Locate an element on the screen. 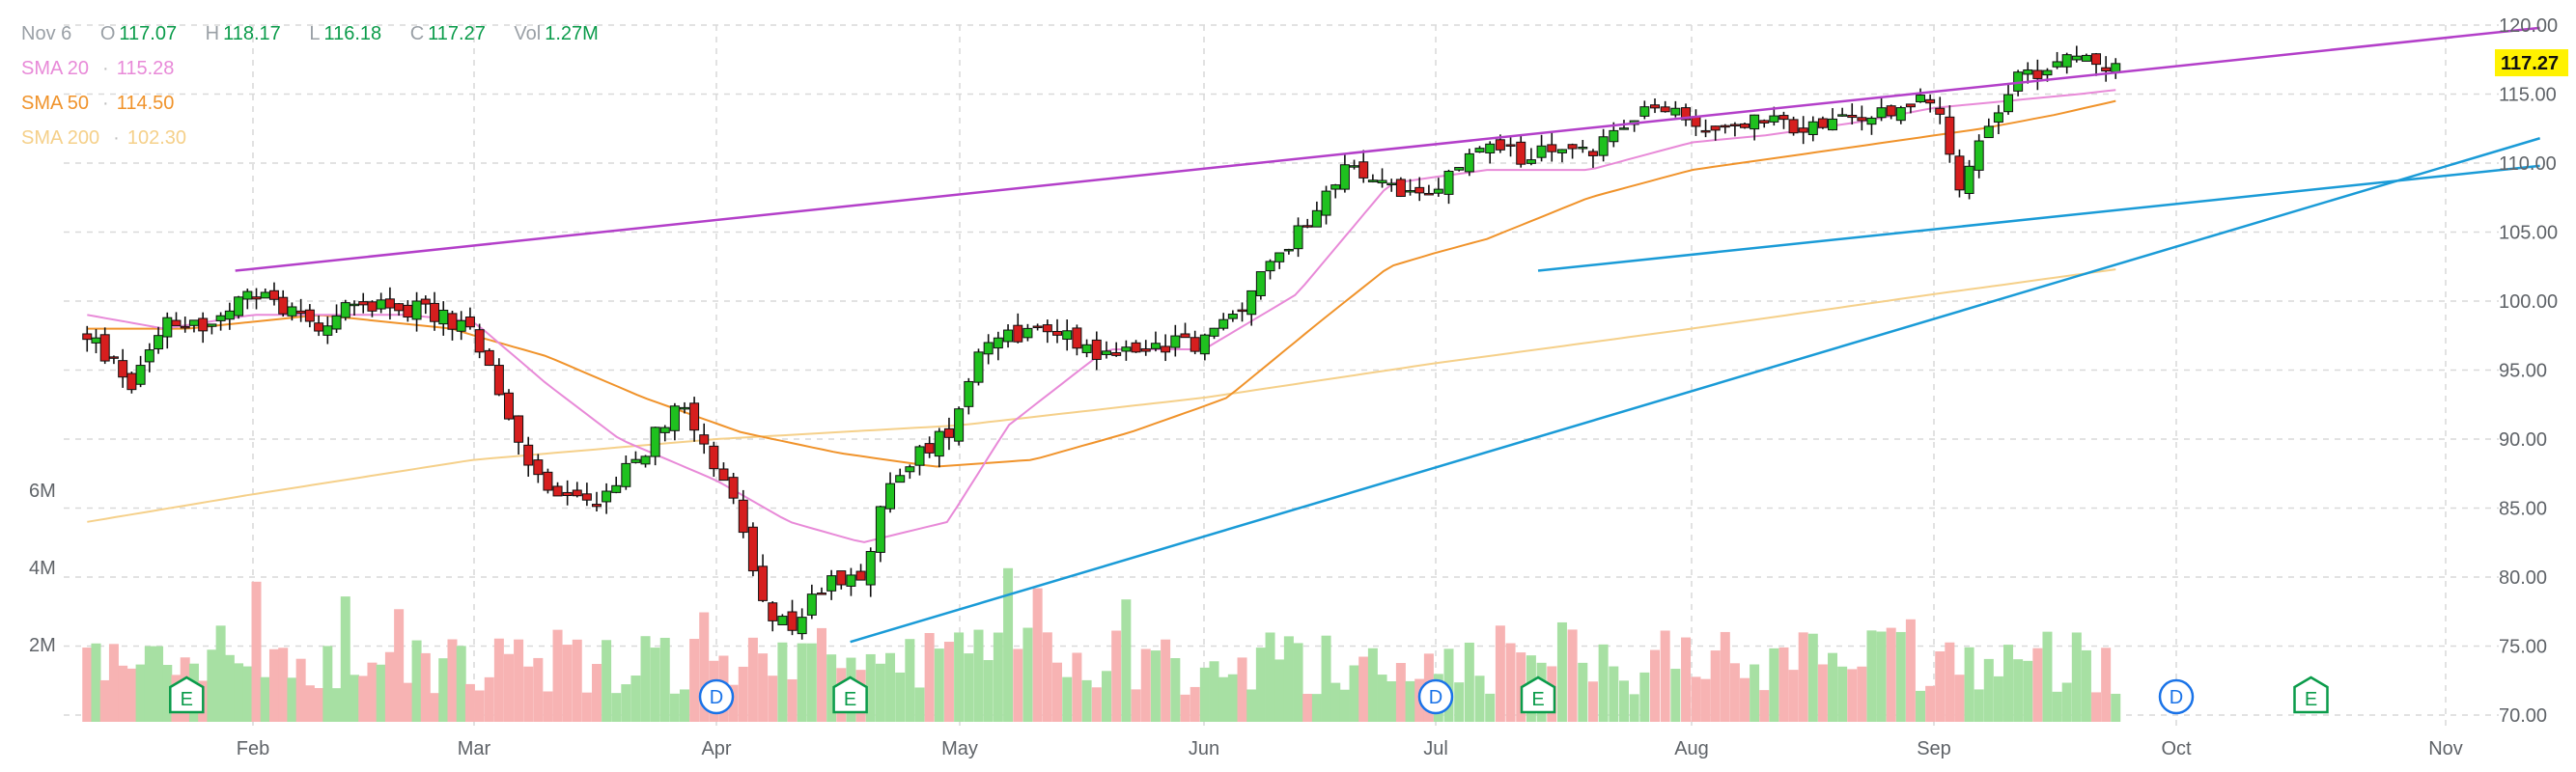  dividend-marker is located at coordinates (2177, 696).